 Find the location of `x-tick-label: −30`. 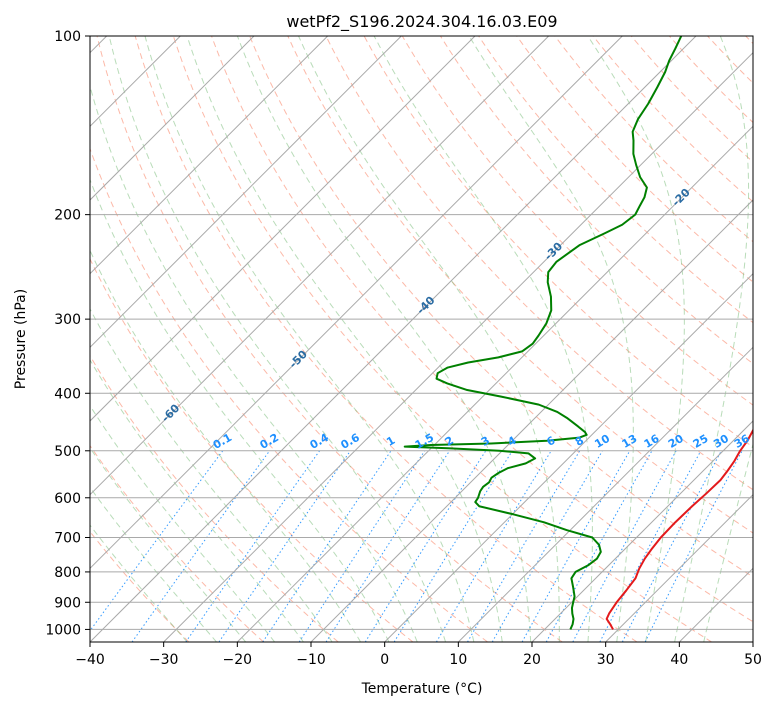

x-tick-label: −30 is located at coordinates (164, 660).